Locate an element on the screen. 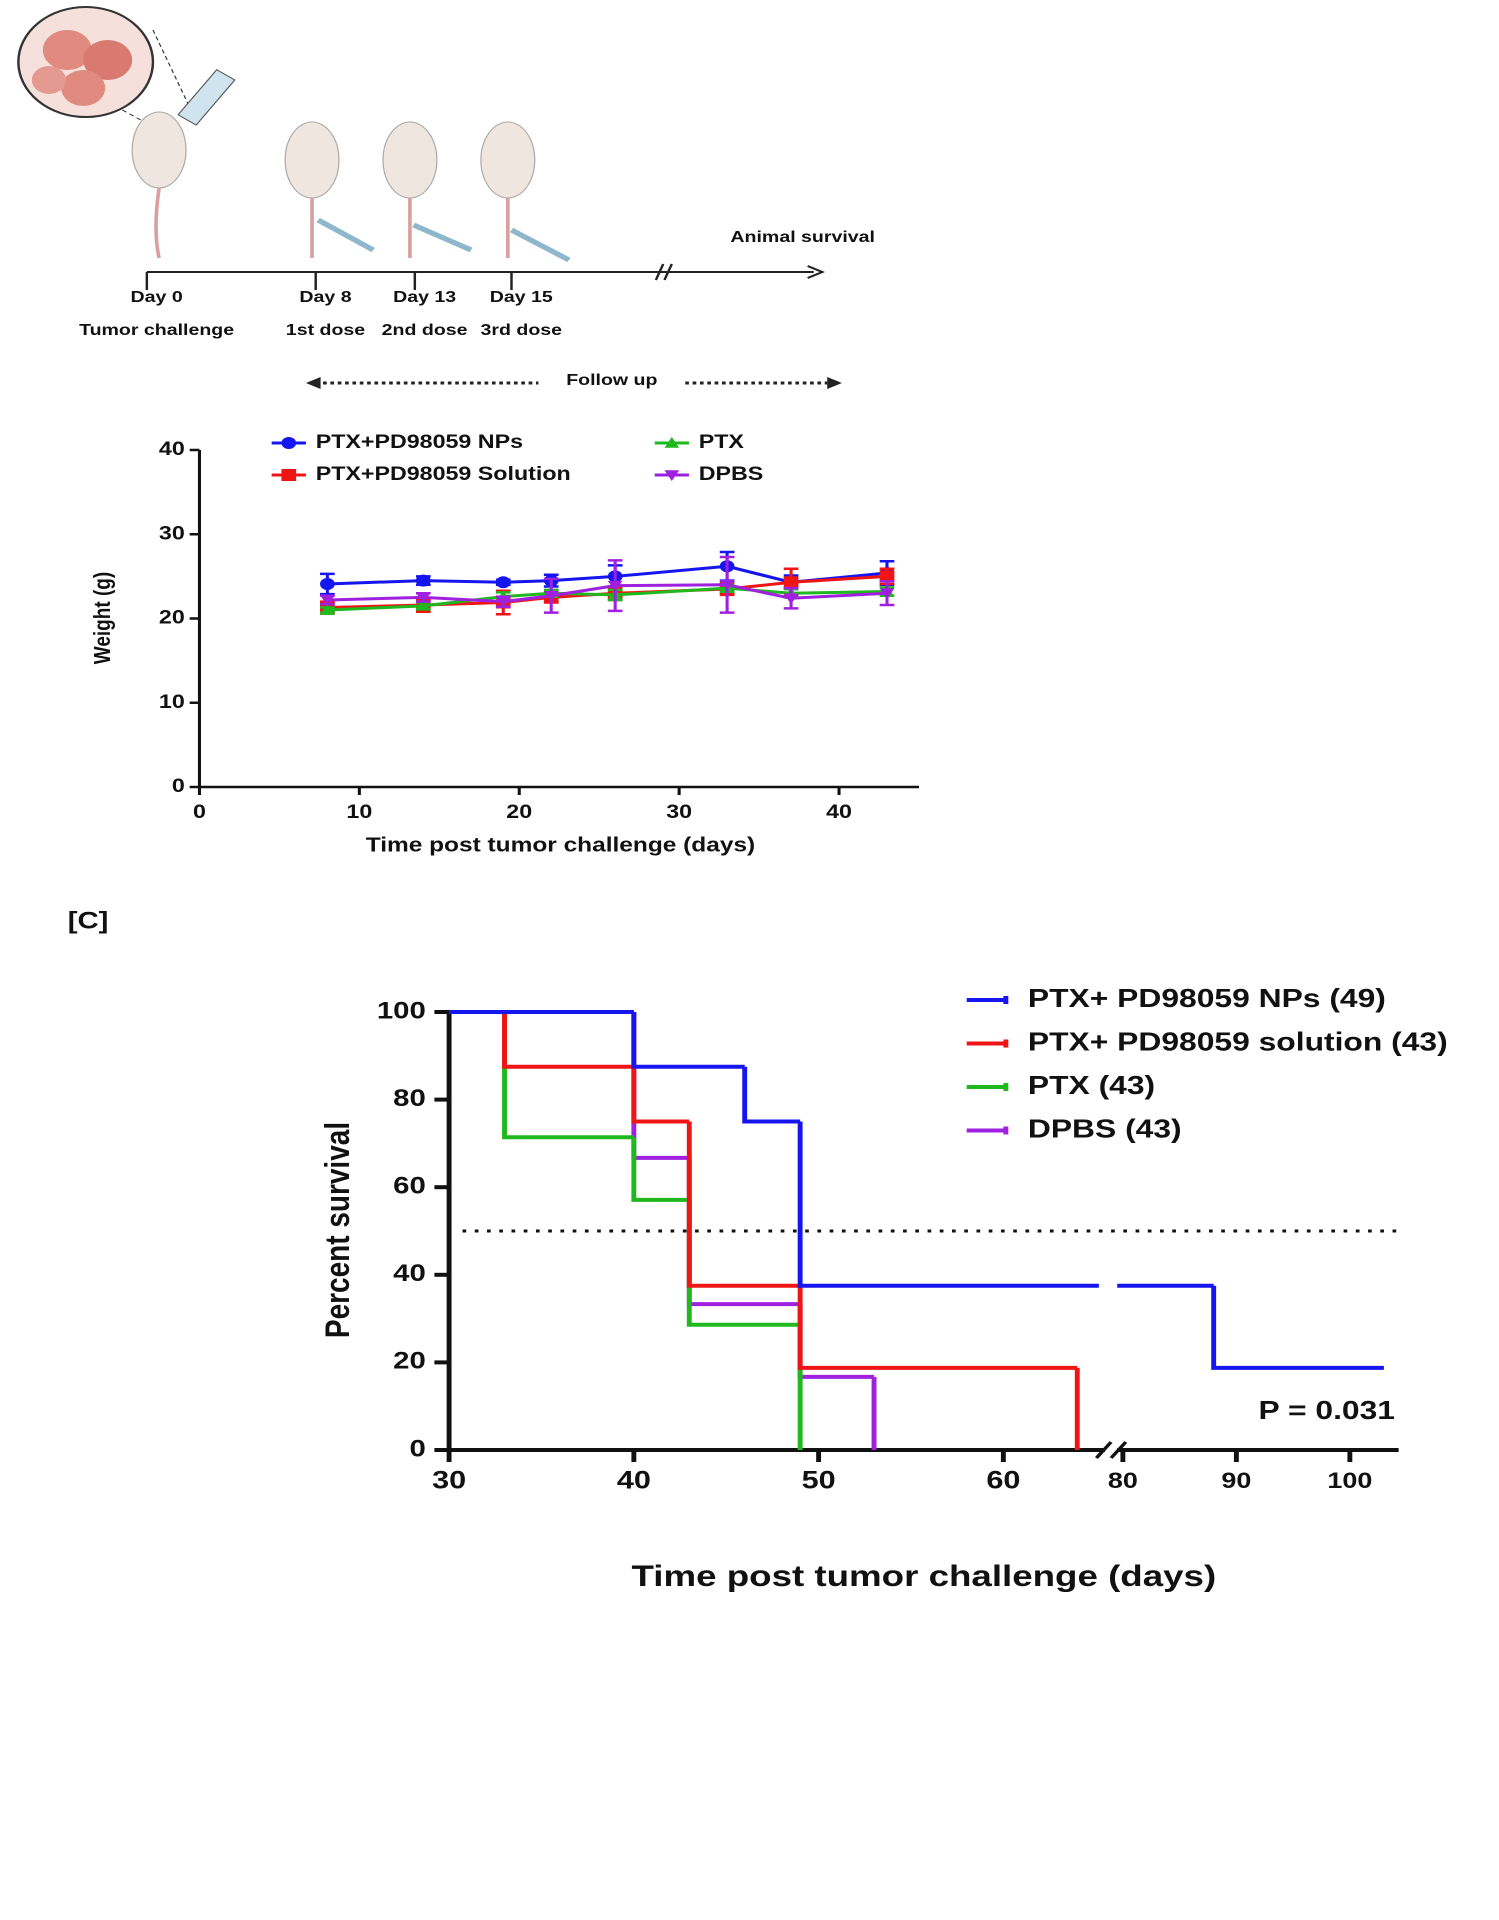 The width and height of the screenshot is (1499, 1920). legend-label: PTX+PD98059 NPs is located at coordinates (419, 442).